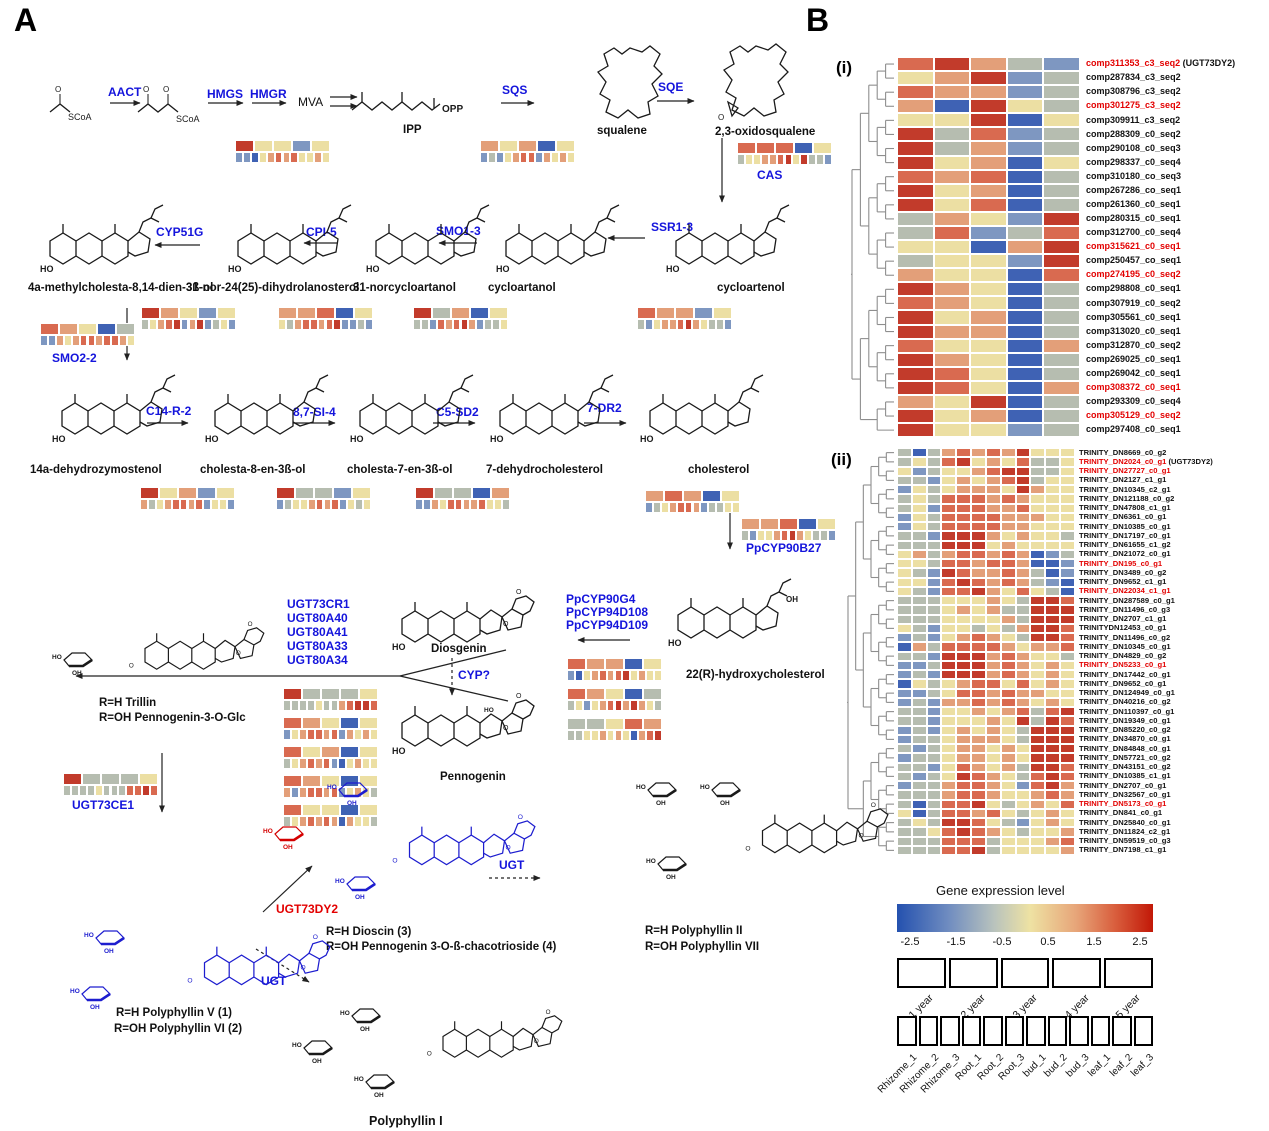 The image size is (1269, 1131). What do you see at coordinates (1125, 508) in the screenshot?
I see `gene-label: TRINITY_DN47808_c1_g1` at bounding box center [1125, 508].